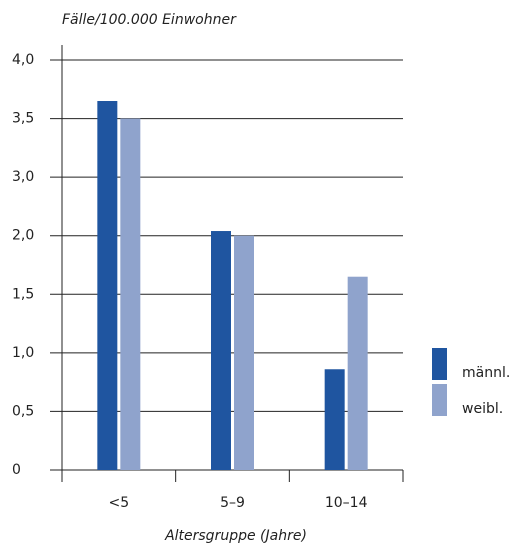 The height and width of the screenshot is (545, 529). What do you see at coordinates (482, 409) in the screenshot?
I see `legend-label: weibl.` at bounding box center [482, 409].